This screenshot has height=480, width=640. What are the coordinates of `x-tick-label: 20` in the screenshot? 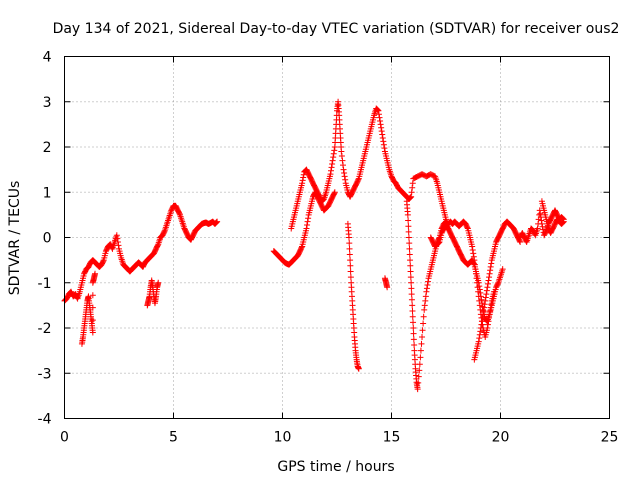 It's located at (501, 438).